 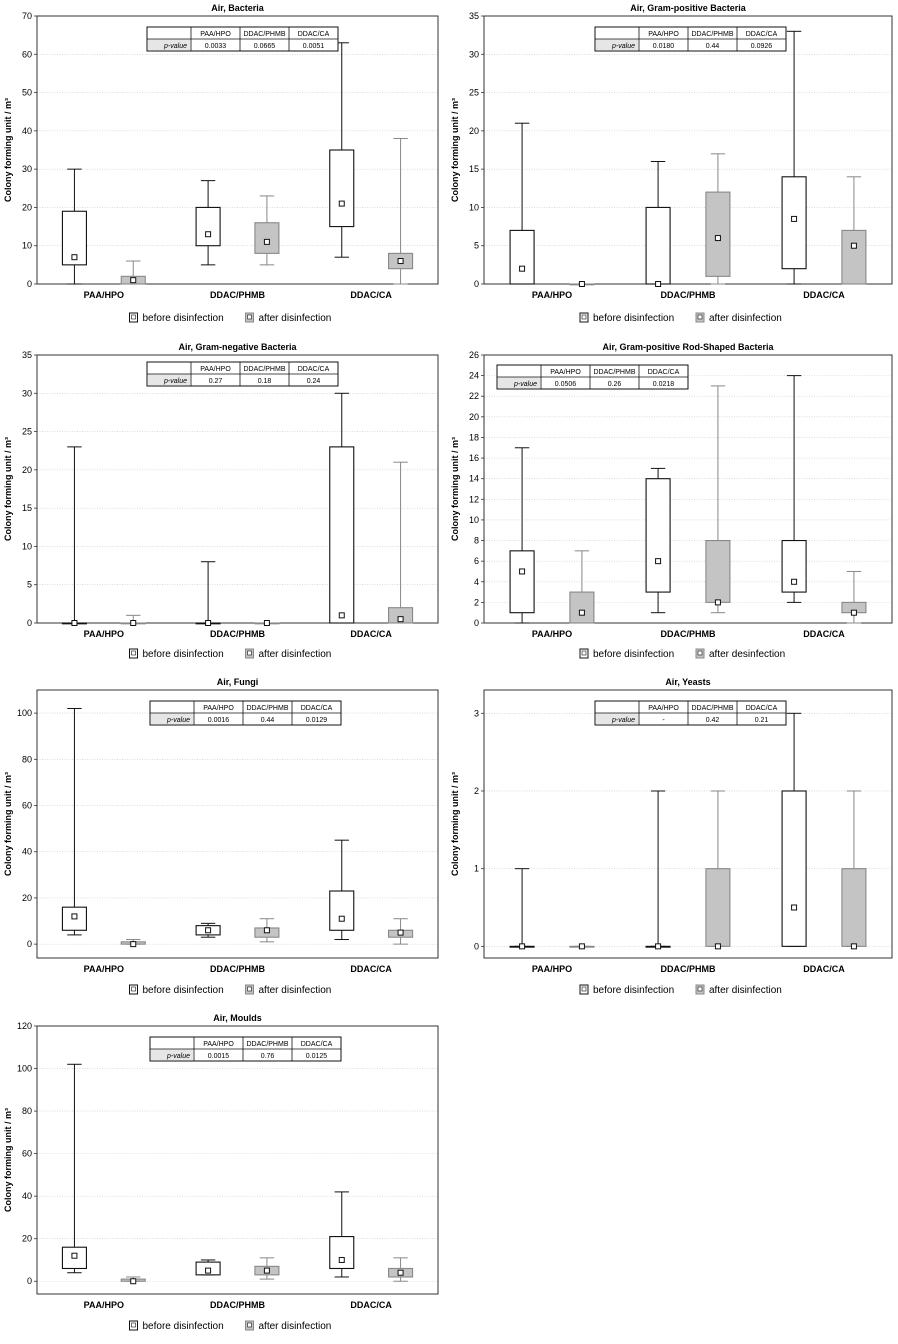 I want to click on y-tick-label: 18, so click(x=474, y=437).